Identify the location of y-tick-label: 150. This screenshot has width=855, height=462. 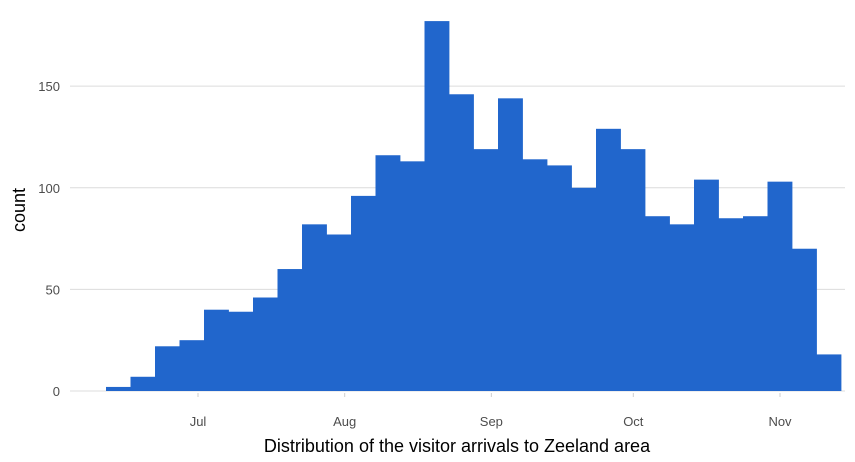
(49, 86).